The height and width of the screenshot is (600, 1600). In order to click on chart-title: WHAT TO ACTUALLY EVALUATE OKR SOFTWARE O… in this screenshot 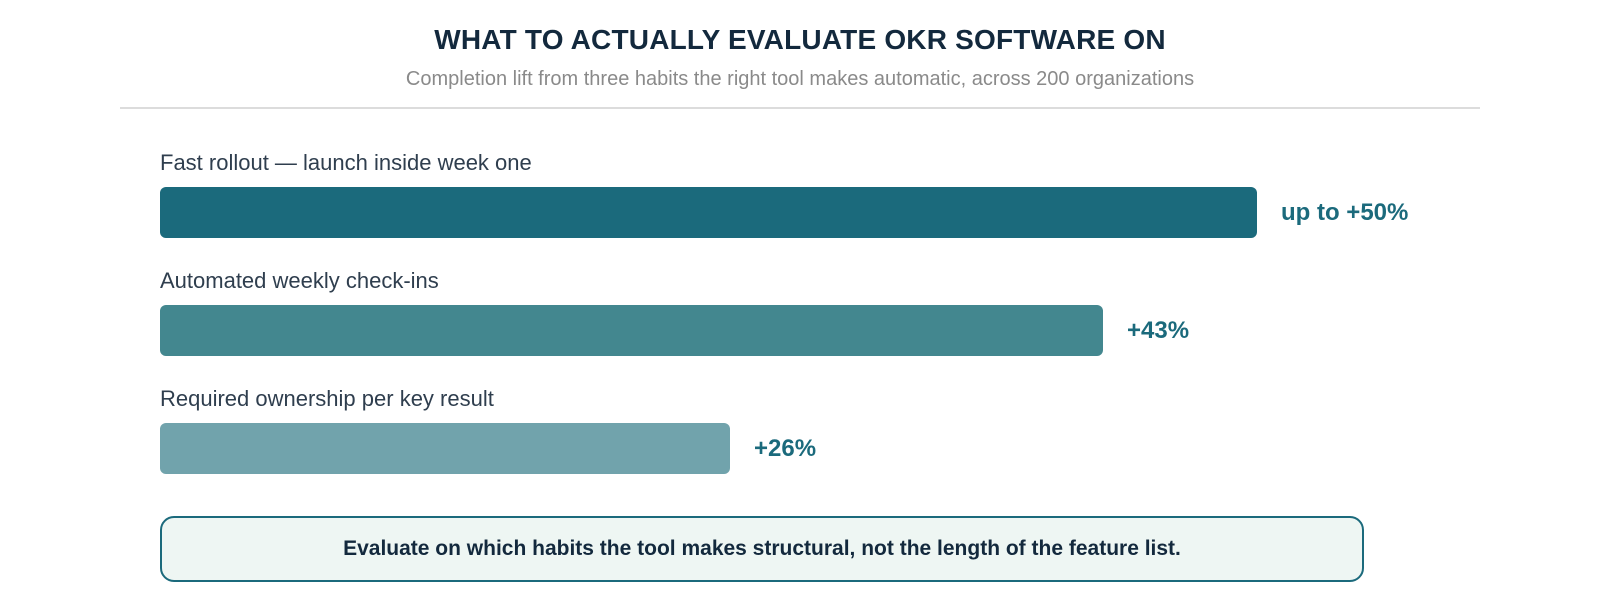, I will do `click(800, 39)`.